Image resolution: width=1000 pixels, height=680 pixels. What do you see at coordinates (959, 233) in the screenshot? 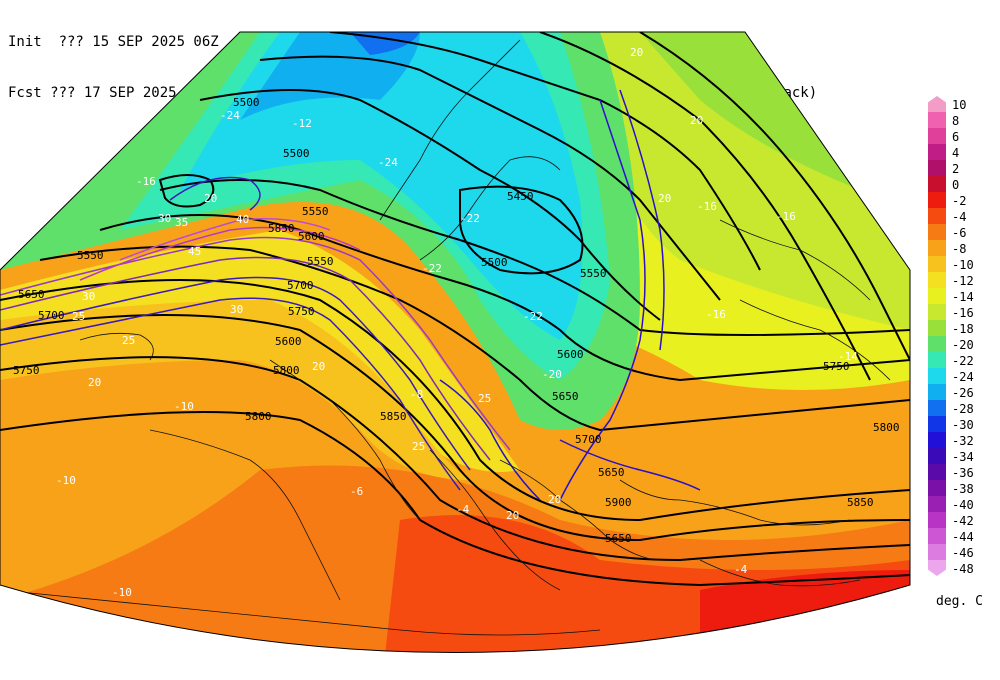
I see `legend-label: -6` at bounding box center [959, 233].